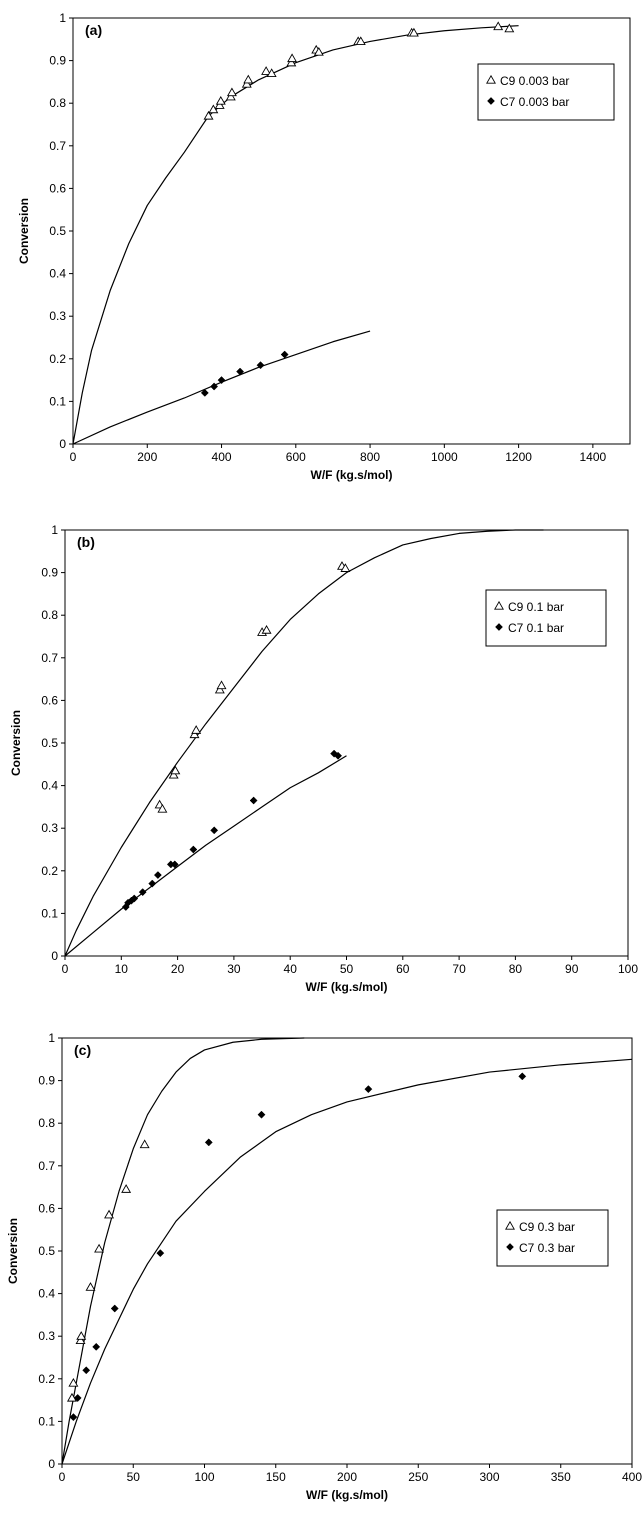 This screenshot has height=1534, width=643. Describe the element at coordinates (547, 1227) in the screenshot. I see `legend-entry-label: C9 0.3 bar` at that location.